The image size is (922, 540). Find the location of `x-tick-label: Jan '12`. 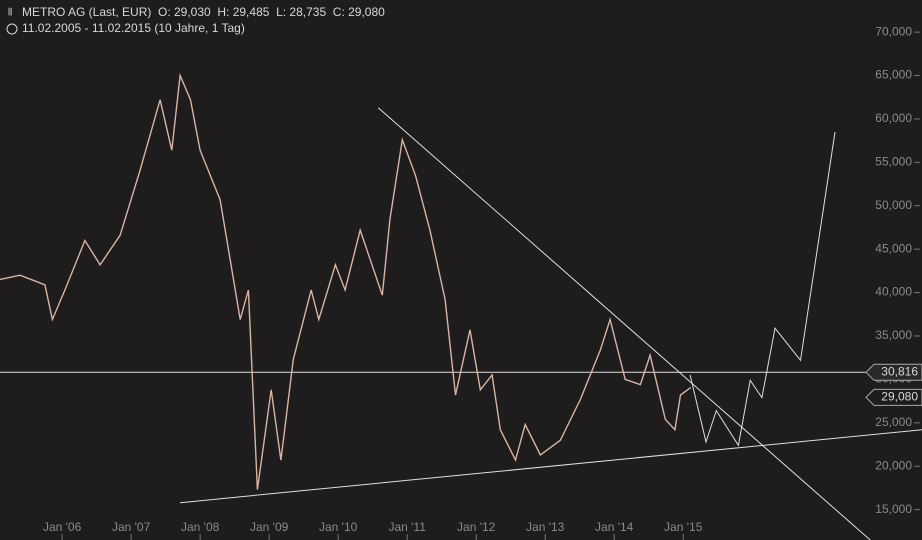

x-tick-label: Jan '12 is located at coordinates (476, 527).